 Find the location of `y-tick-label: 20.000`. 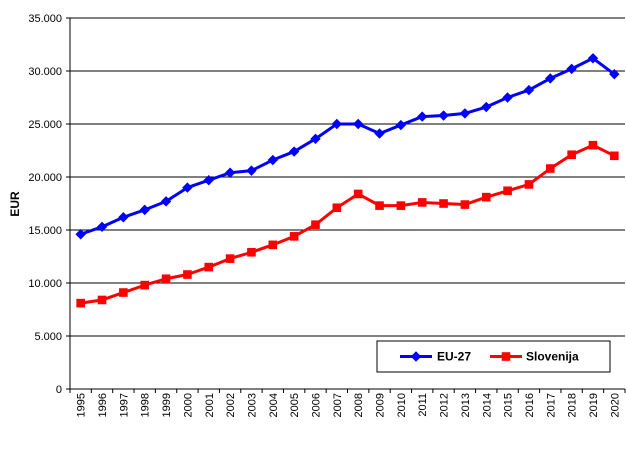

y-tick-label: 20.000 is located at coordinates (45, 178).